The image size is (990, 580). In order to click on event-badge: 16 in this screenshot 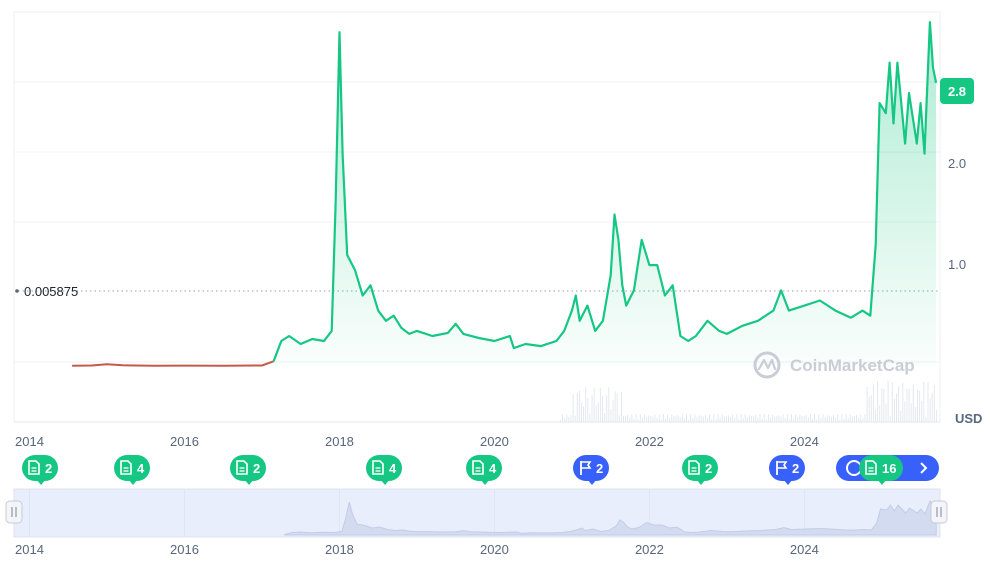, I will do `click(887, 470)`.